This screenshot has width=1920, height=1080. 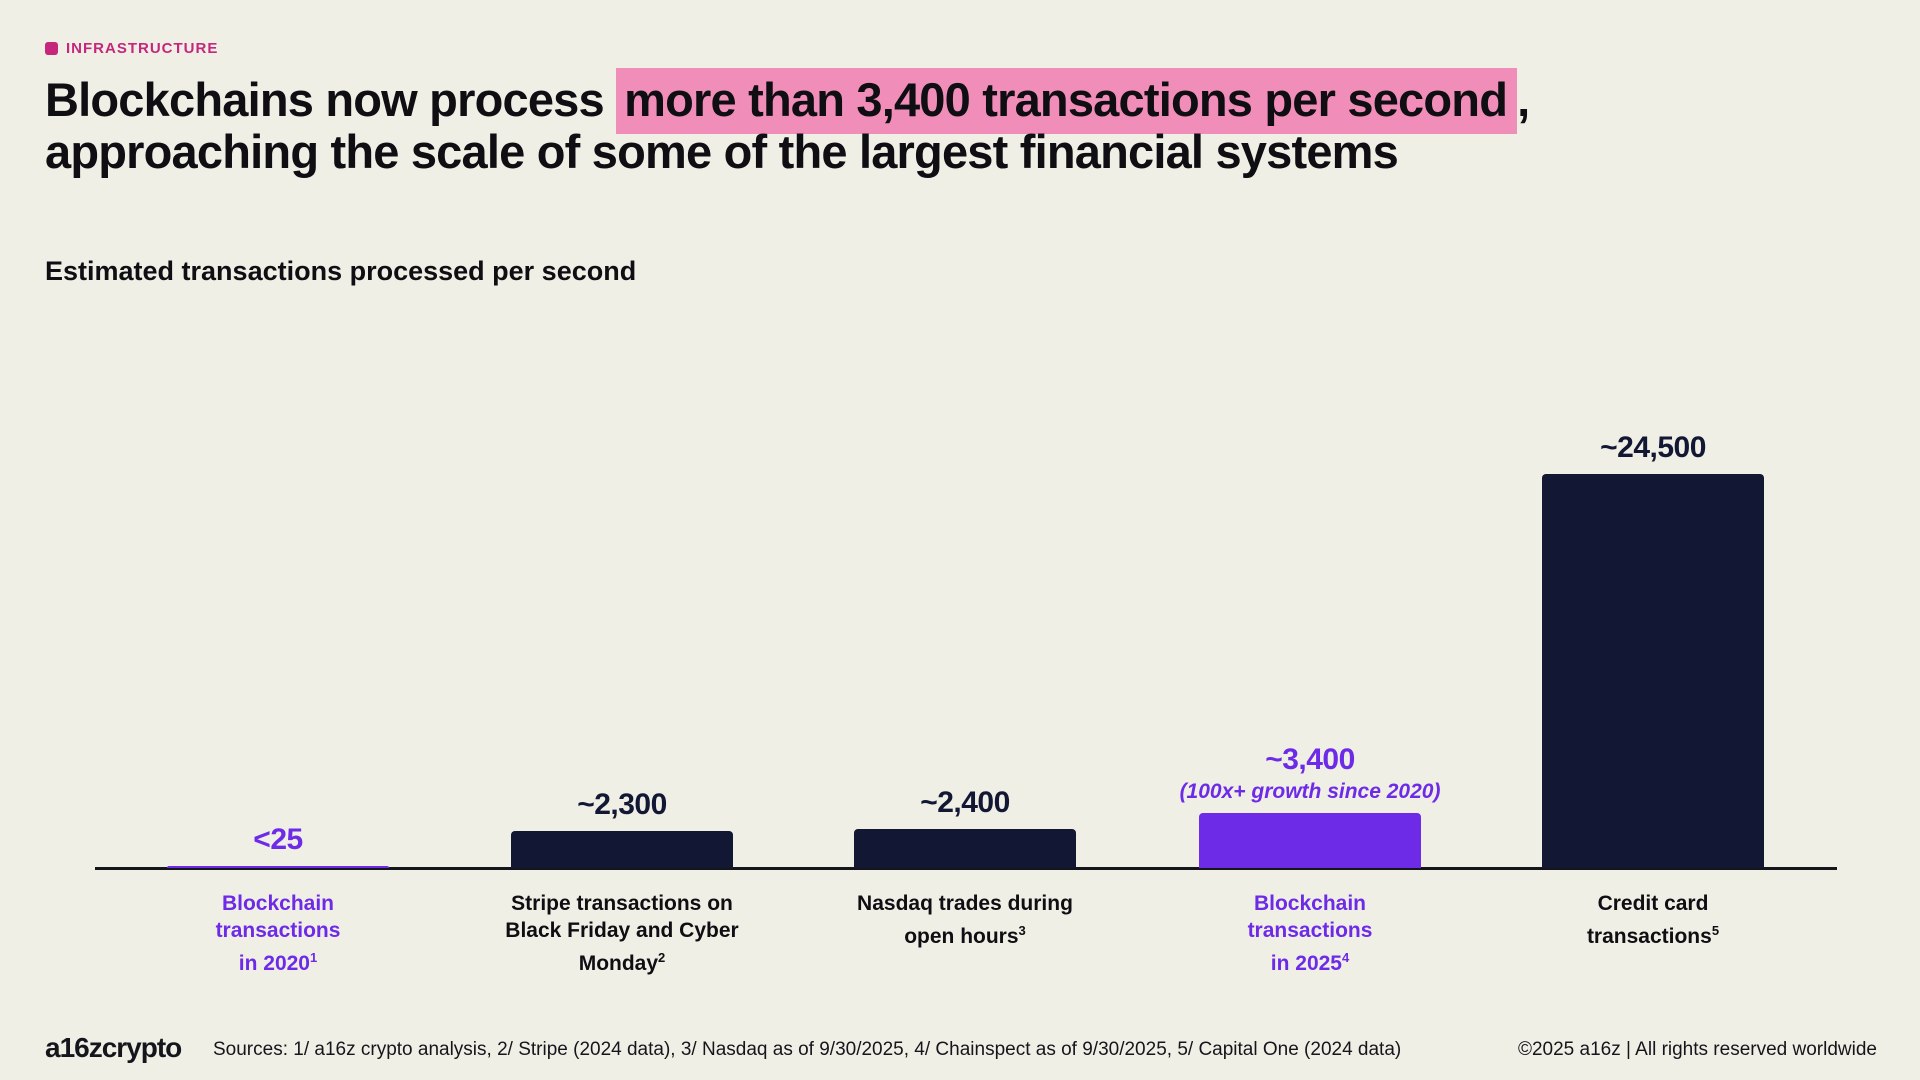 I want to click on category-label-line: Monday2, so click(x=622, y=960).